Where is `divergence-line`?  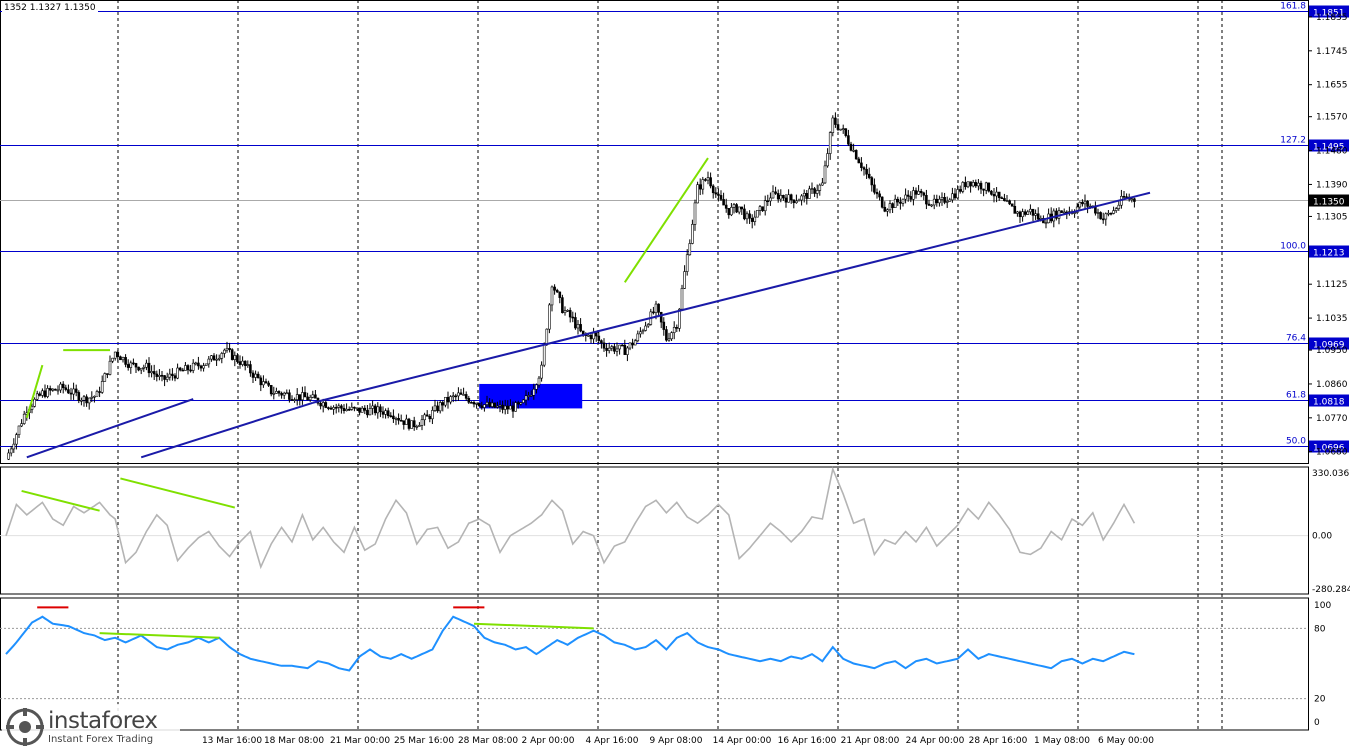
divergence-line is located at coordinates (34, 391).